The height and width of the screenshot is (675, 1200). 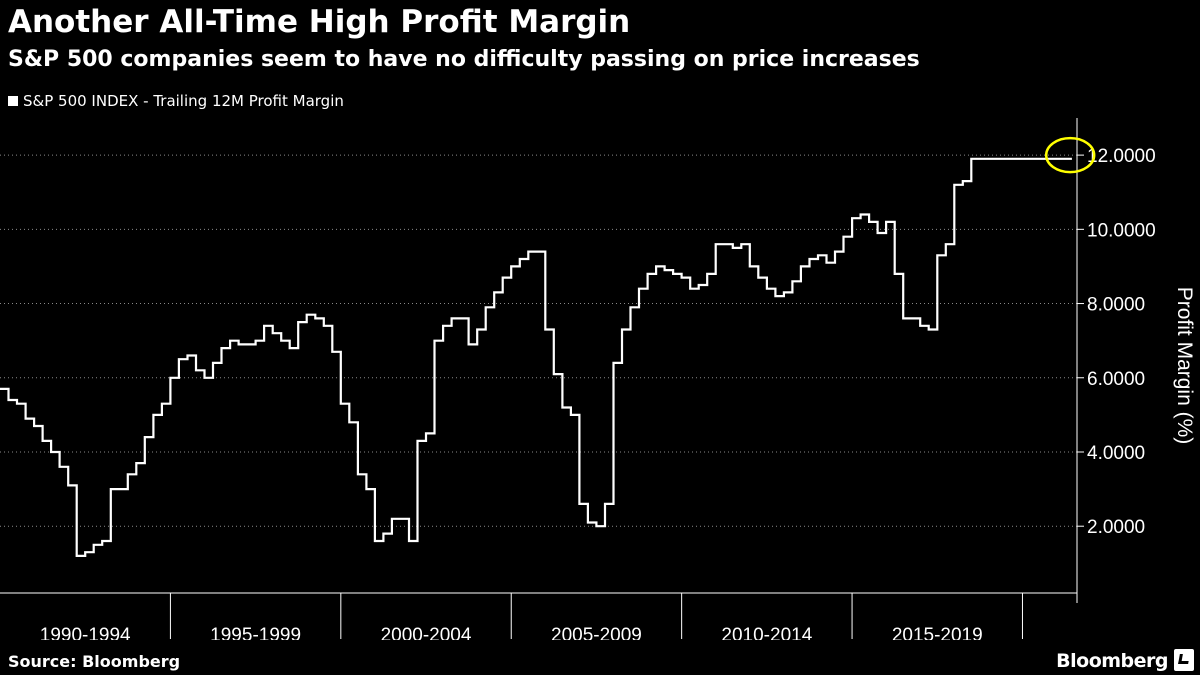 I want to click on all-time-high-highlight-circle, so click(x=1070, y=155).